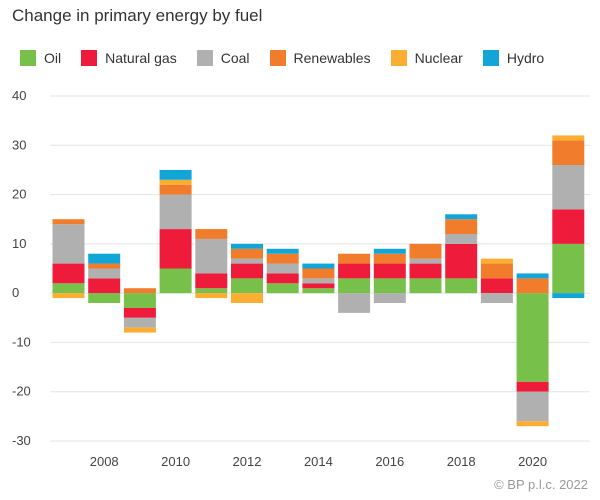  I want to click on bar-renewables-2017, so click(425, 251).